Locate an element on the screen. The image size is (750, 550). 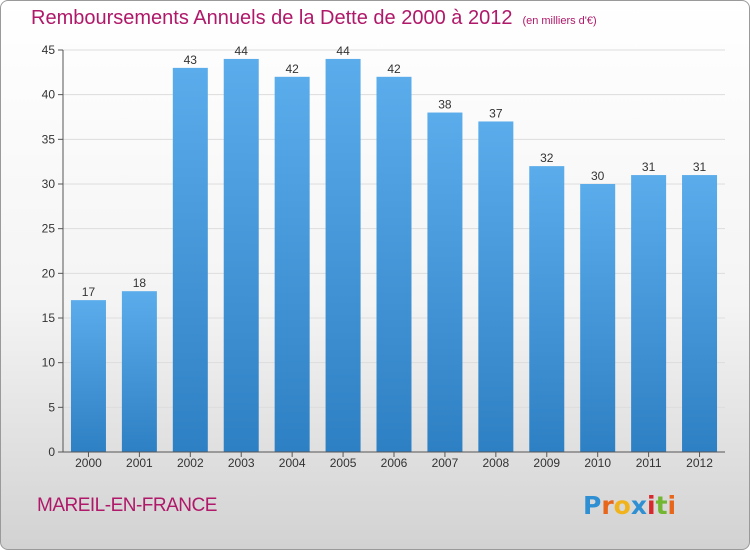
y-tick-label: 25 is located at coordinates (49, 229).